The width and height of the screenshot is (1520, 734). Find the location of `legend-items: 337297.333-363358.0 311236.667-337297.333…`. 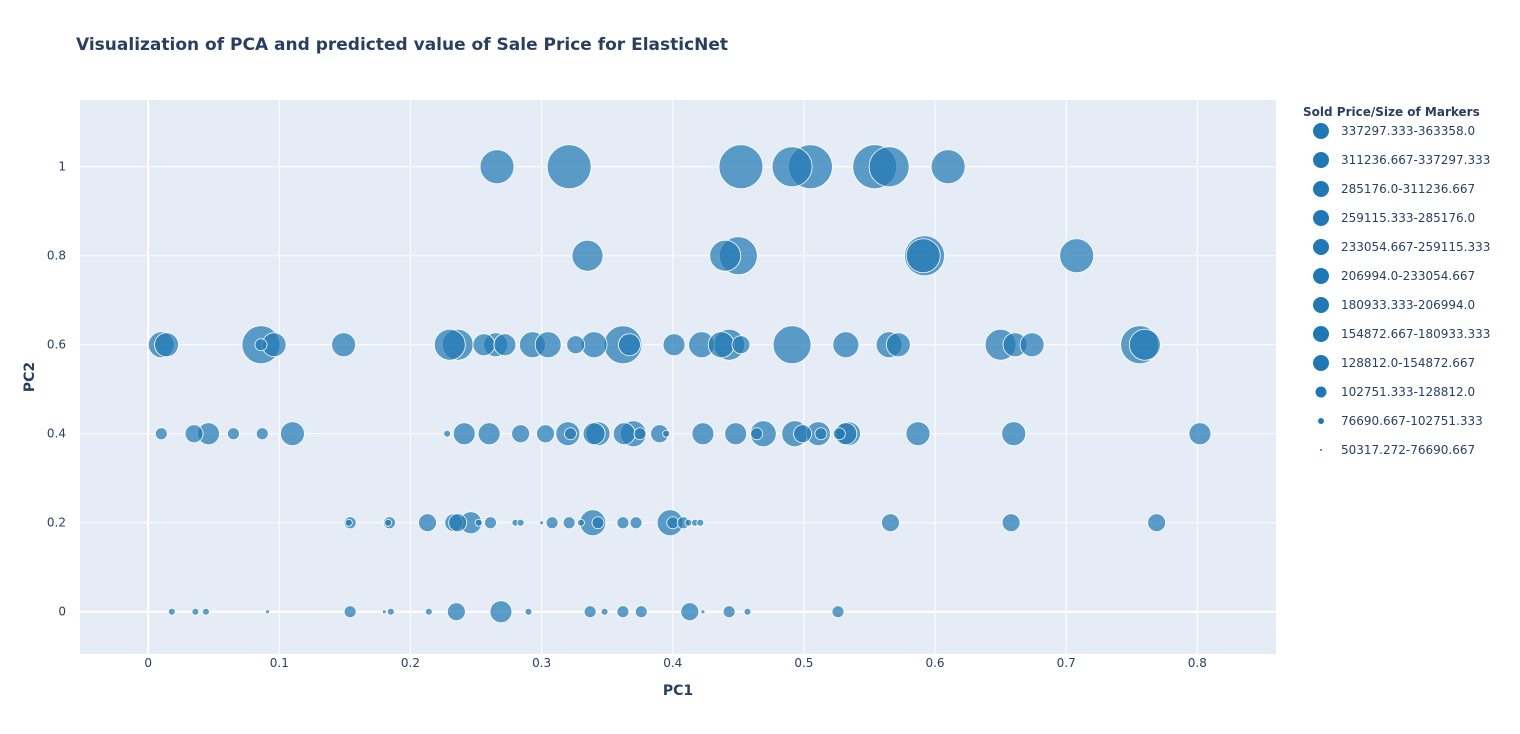

legend-items: 337297.333-363358.0 311236.667-337297.333… is located at coordinates (1401, 290).